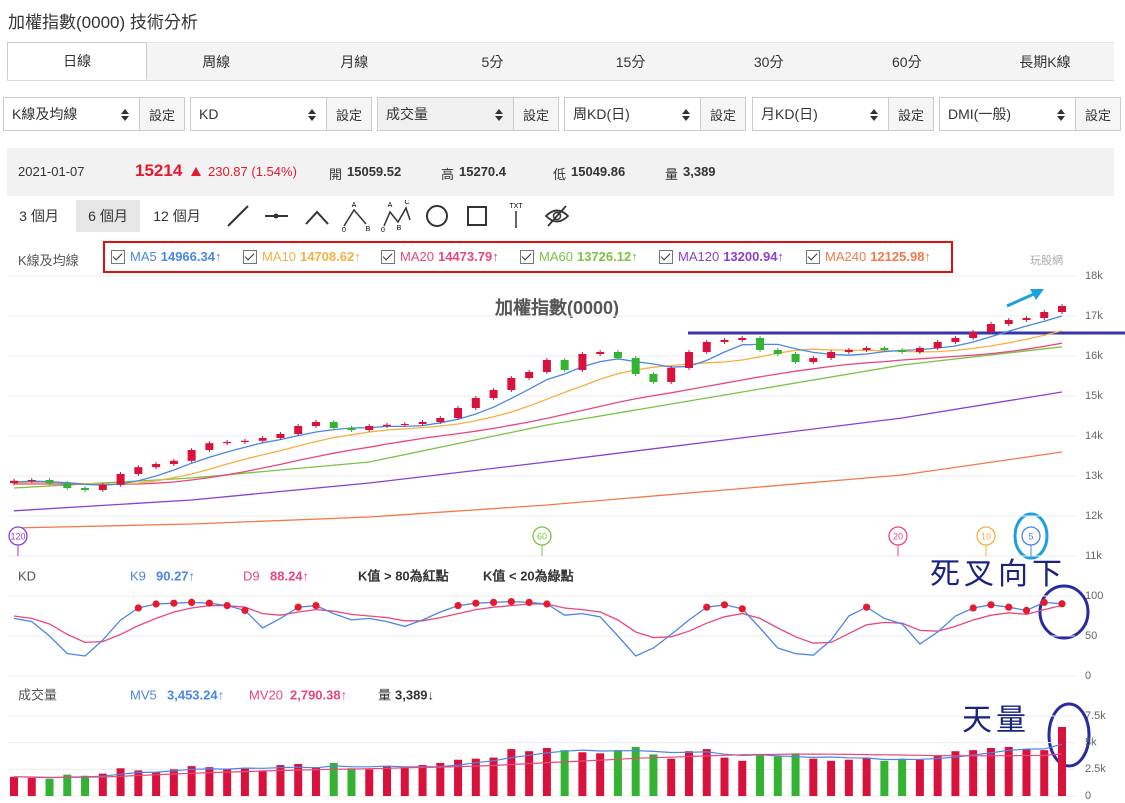  I want to click on legend-value: 14966.34↑, so click(191, 256).